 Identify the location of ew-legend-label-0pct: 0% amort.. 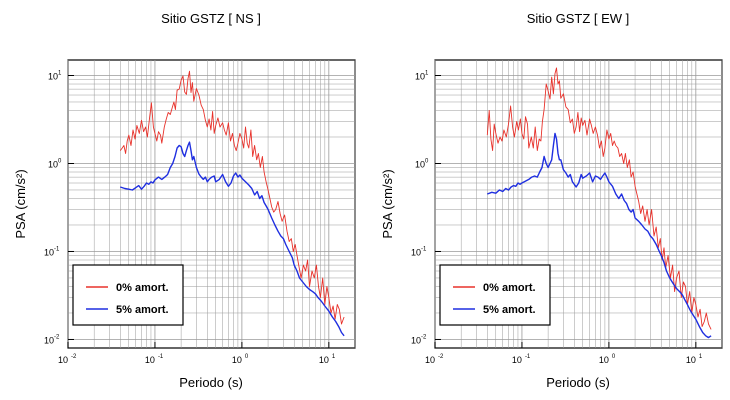
(509, 288).